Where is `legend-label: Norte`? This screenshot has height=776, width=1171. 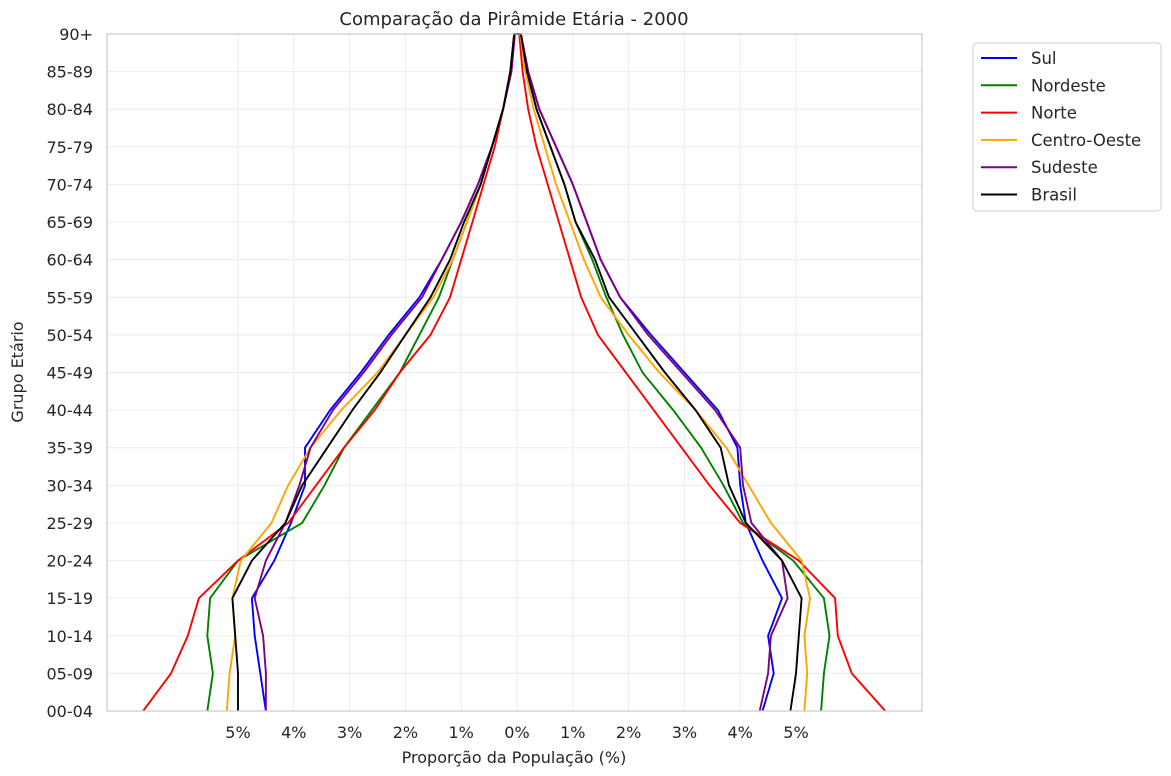 legend-label: Norte is located at coordinates (1054, 113).